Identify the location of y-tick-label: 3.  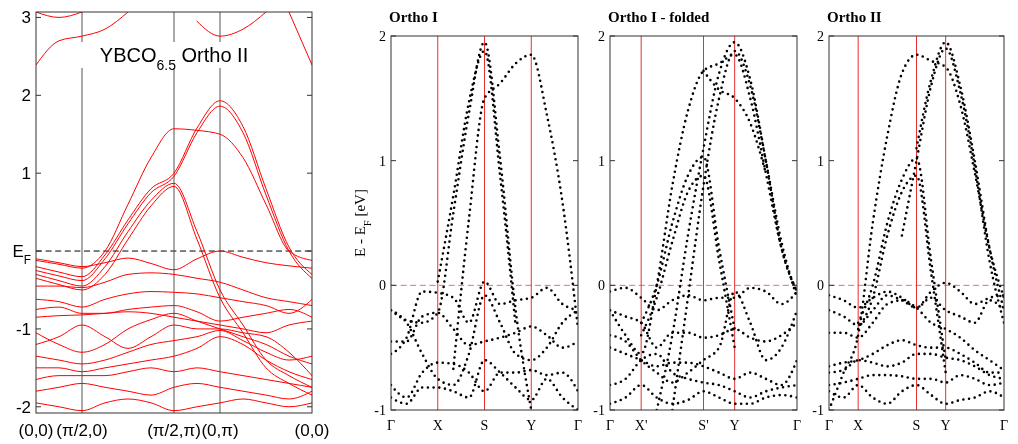
(26, 18).